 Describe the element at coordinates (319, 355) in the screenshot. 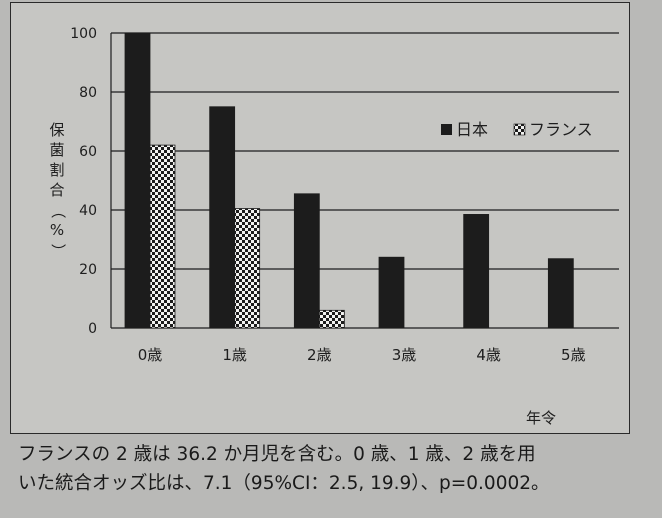

I see `x-tick-label: 2歳` at that location.